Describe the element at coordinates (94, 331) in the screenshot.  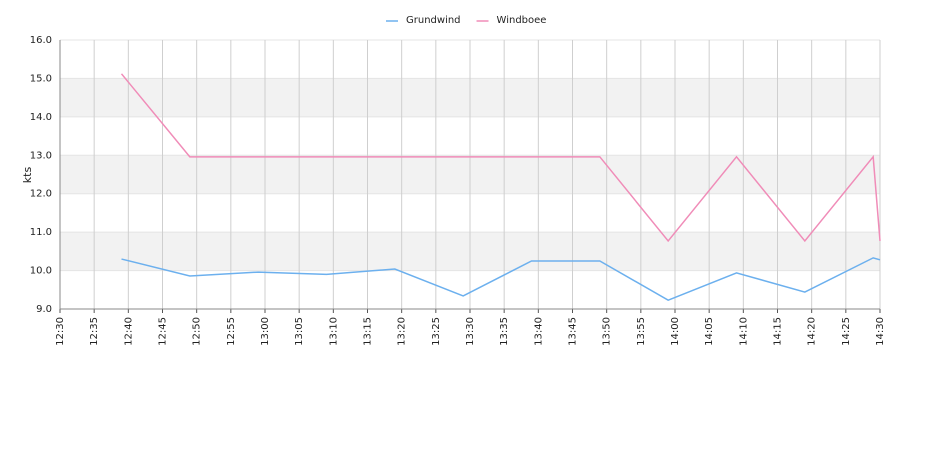
I see `x-tick-label: 12:35` at that location.